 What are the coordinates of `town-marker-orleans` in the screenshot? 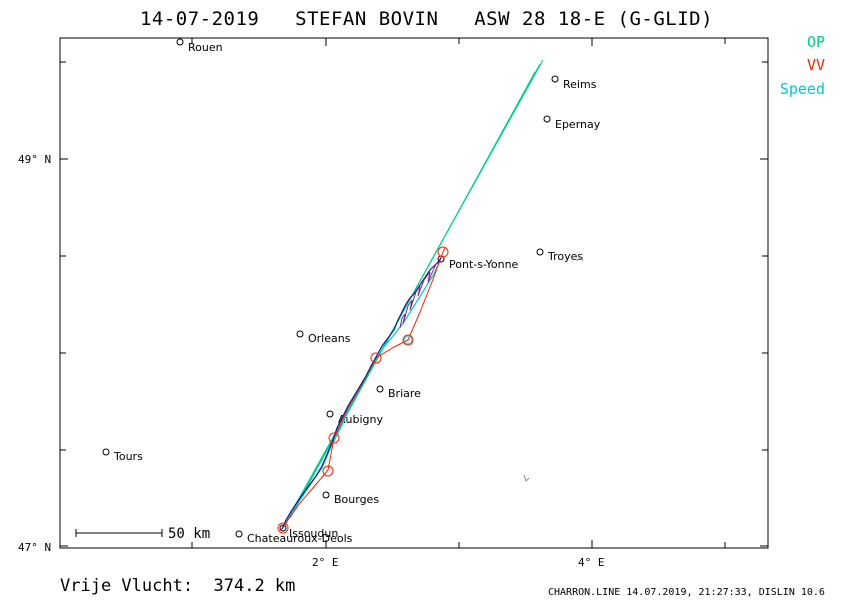 It's located at (300, 334).